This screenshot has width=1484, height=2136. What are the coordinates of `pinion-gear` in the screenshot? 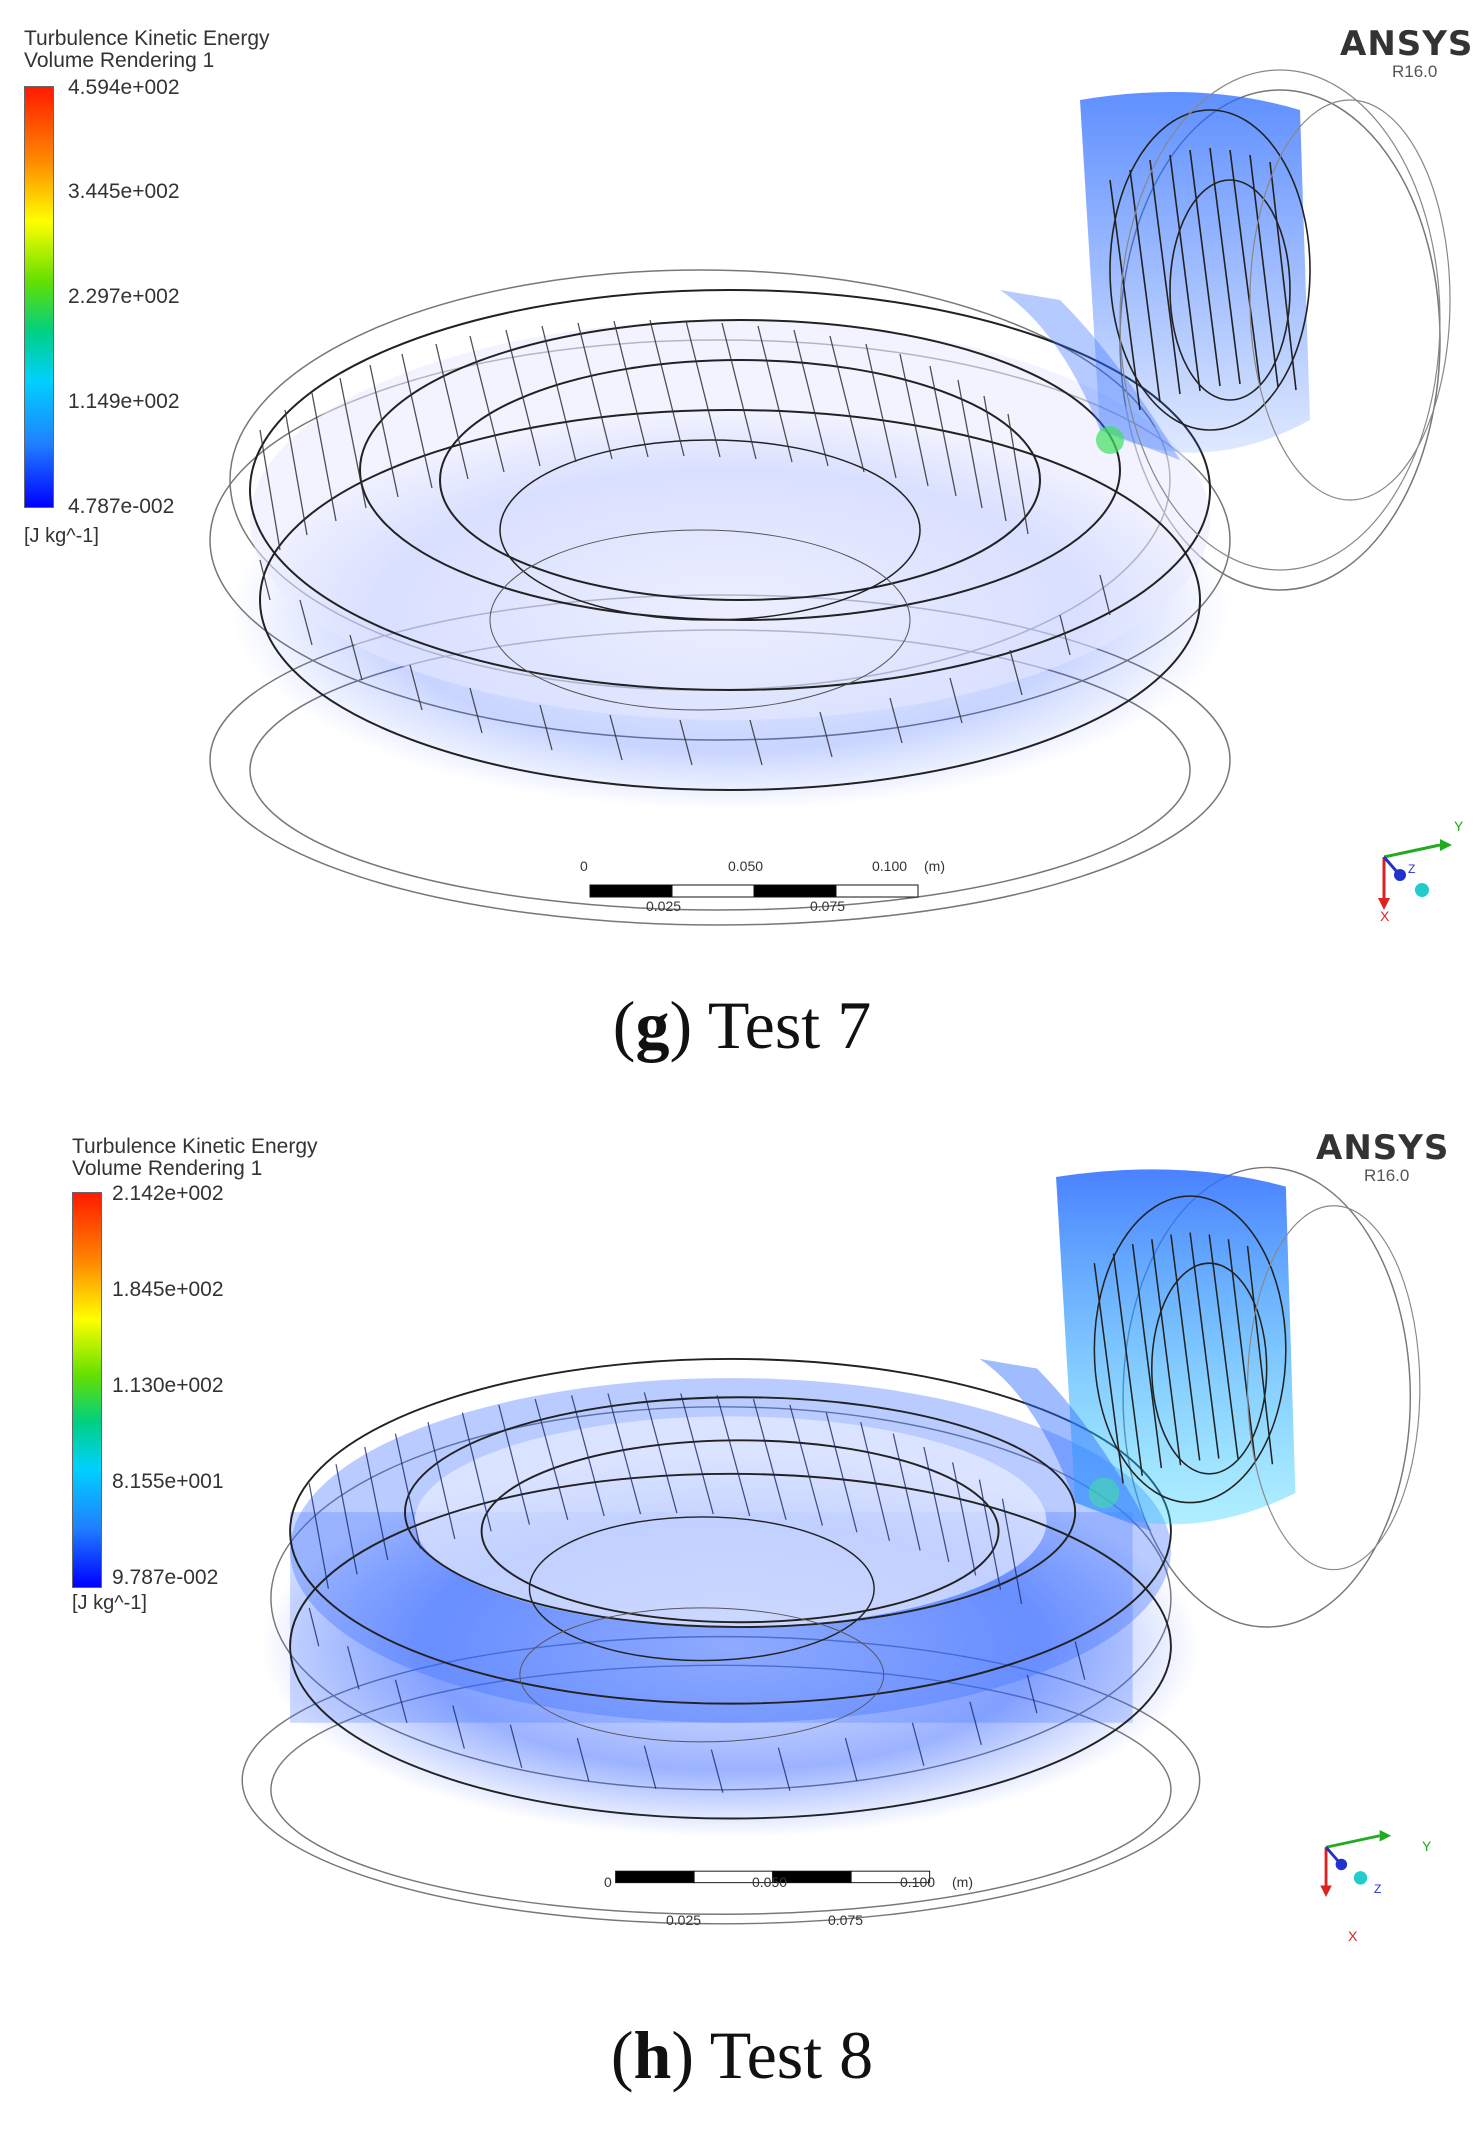 It's located at (1225, 320).